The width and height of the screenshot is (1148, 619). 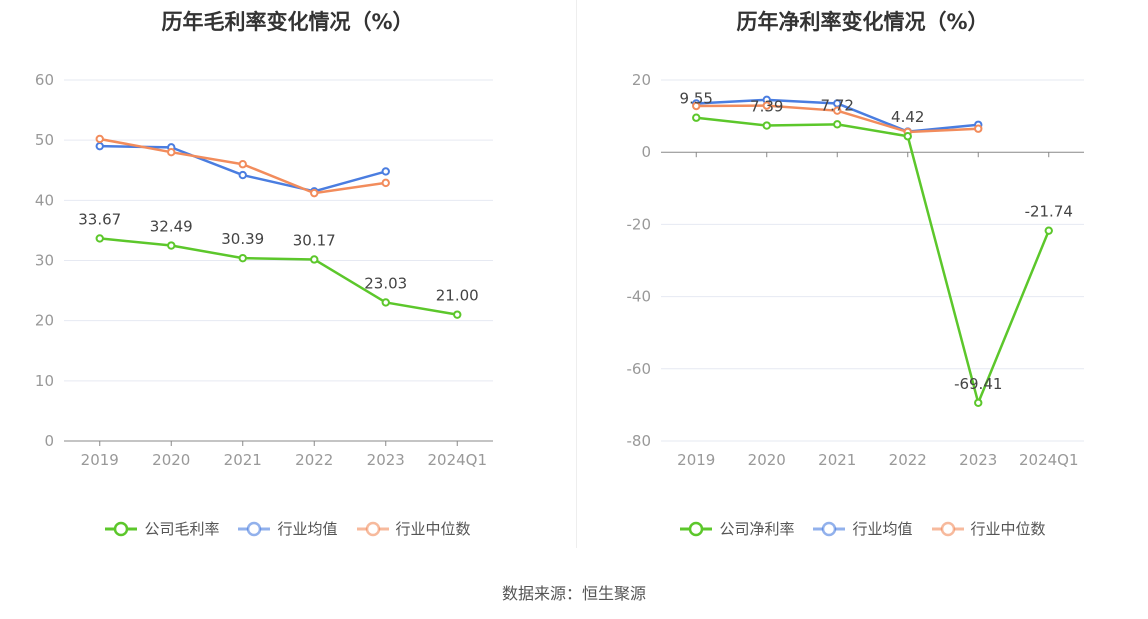 I want to click on data-label: 9.55, so click(x=696, y=99).